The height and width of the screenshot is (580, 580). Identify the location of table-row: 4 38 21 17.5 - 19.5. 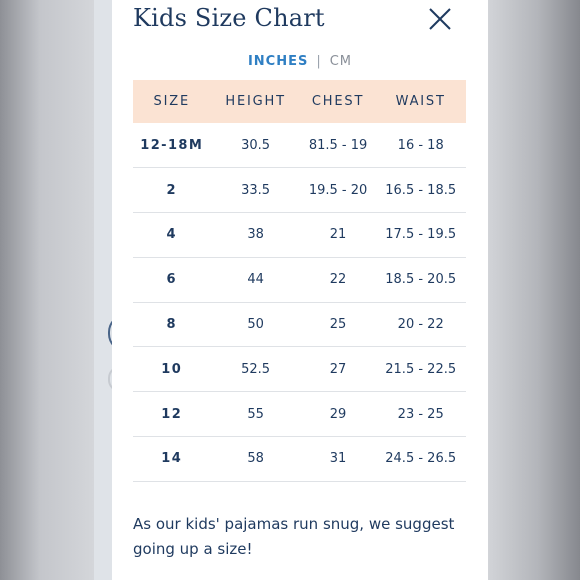
(299, 235).